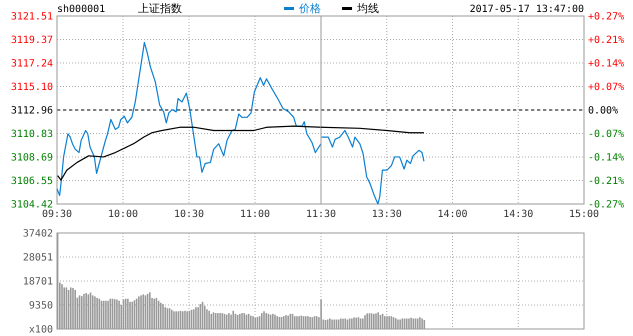 The width and height of the screenshot is (633, 336). What do you see at coordinates (37, 282) in the screenshot?
I see `y-tick-label: 18701` at bounding box center [37, 282].